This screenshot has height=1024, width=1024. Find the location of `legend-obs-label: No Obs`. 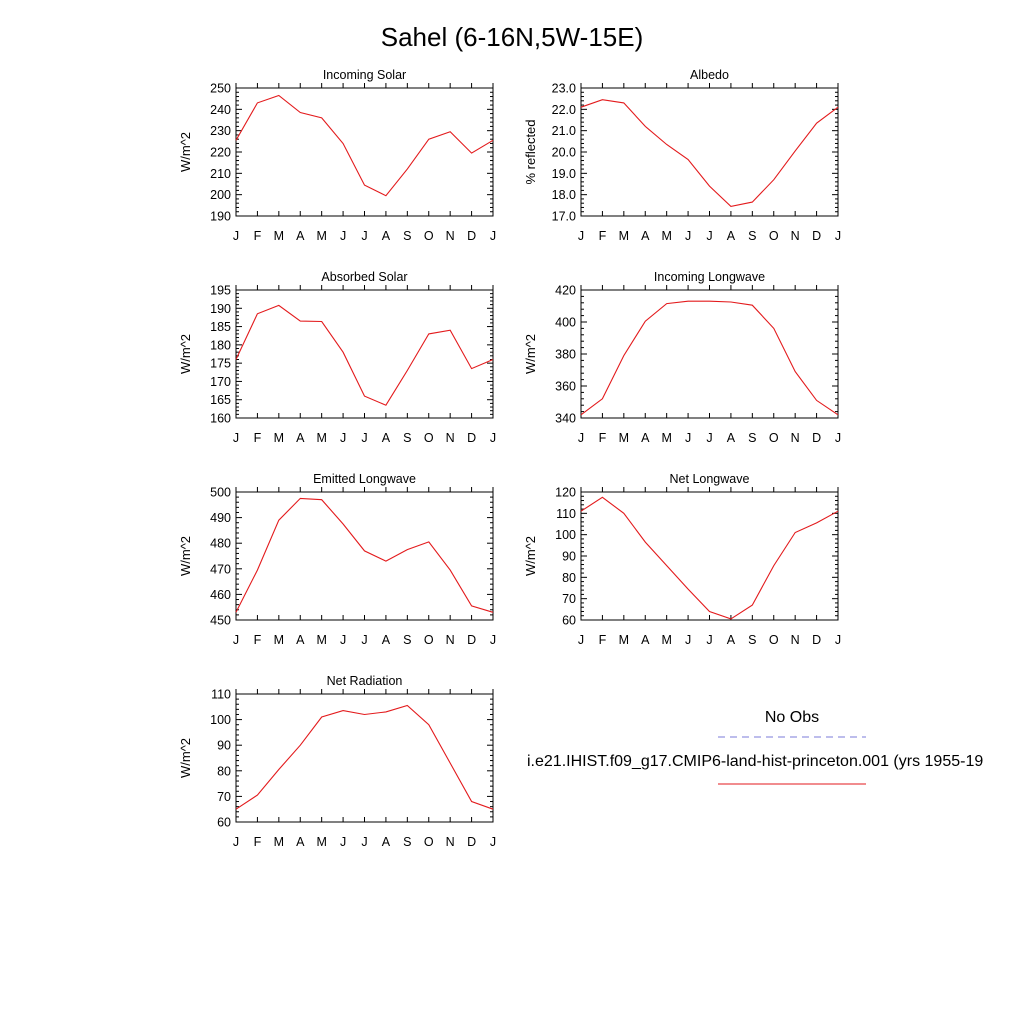

legend-obs-label: No Obs is located at coordinates (792, 717).